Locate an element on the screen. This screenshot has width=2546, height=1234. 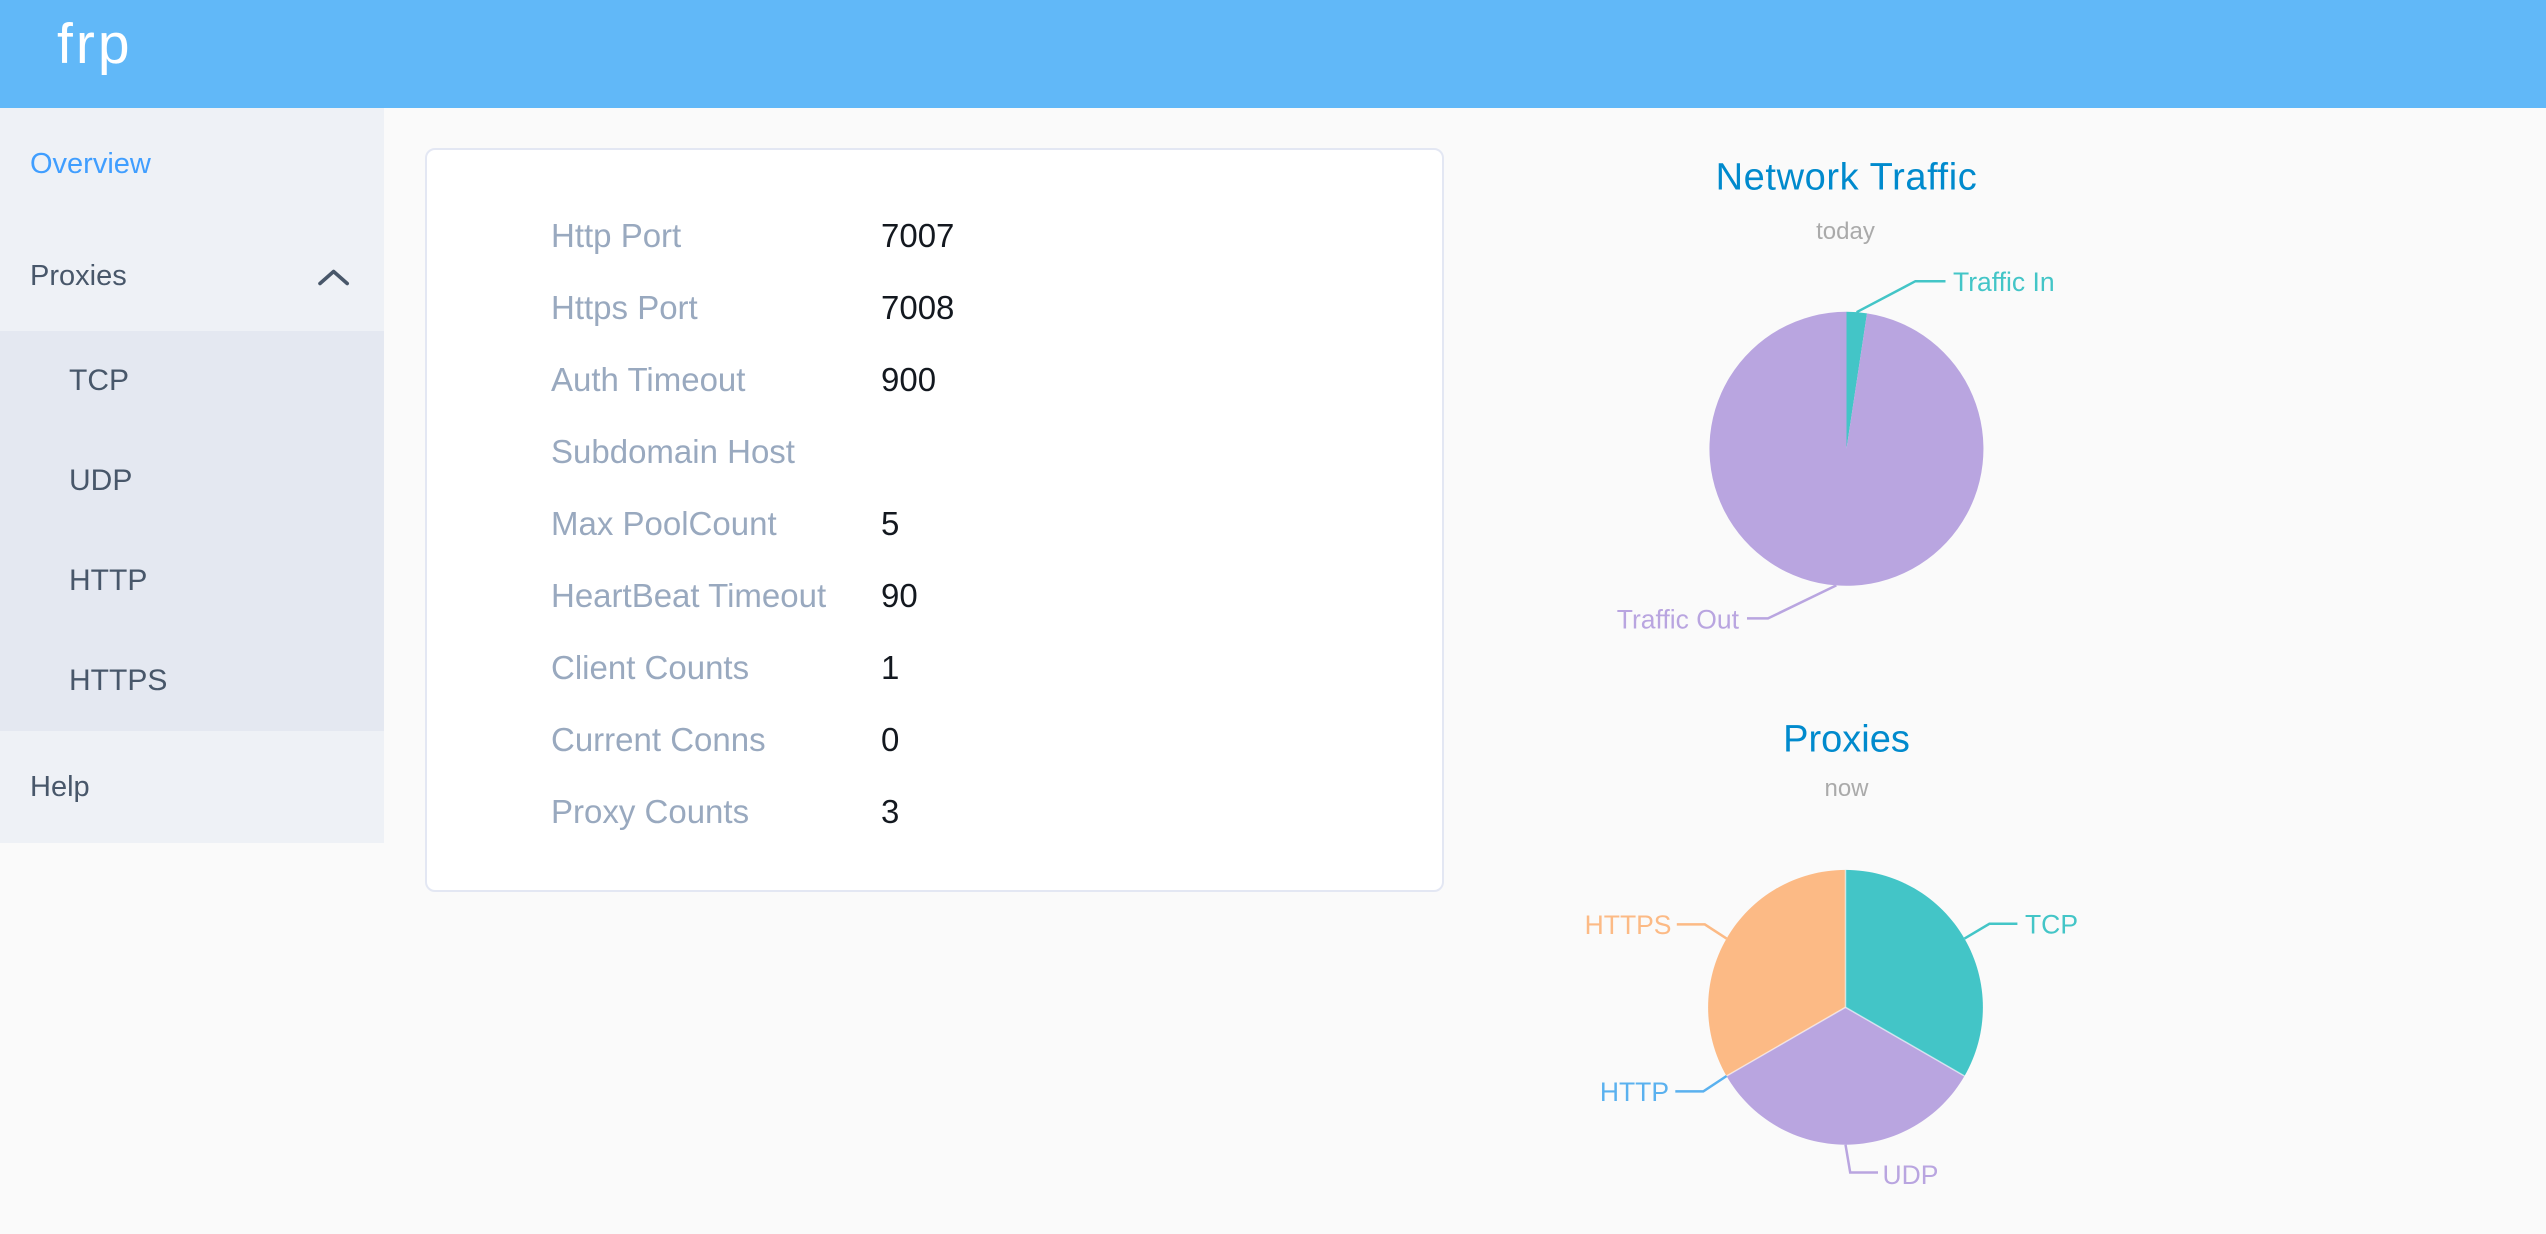
svg-text: TCP is located at coordinates (2051, 925).